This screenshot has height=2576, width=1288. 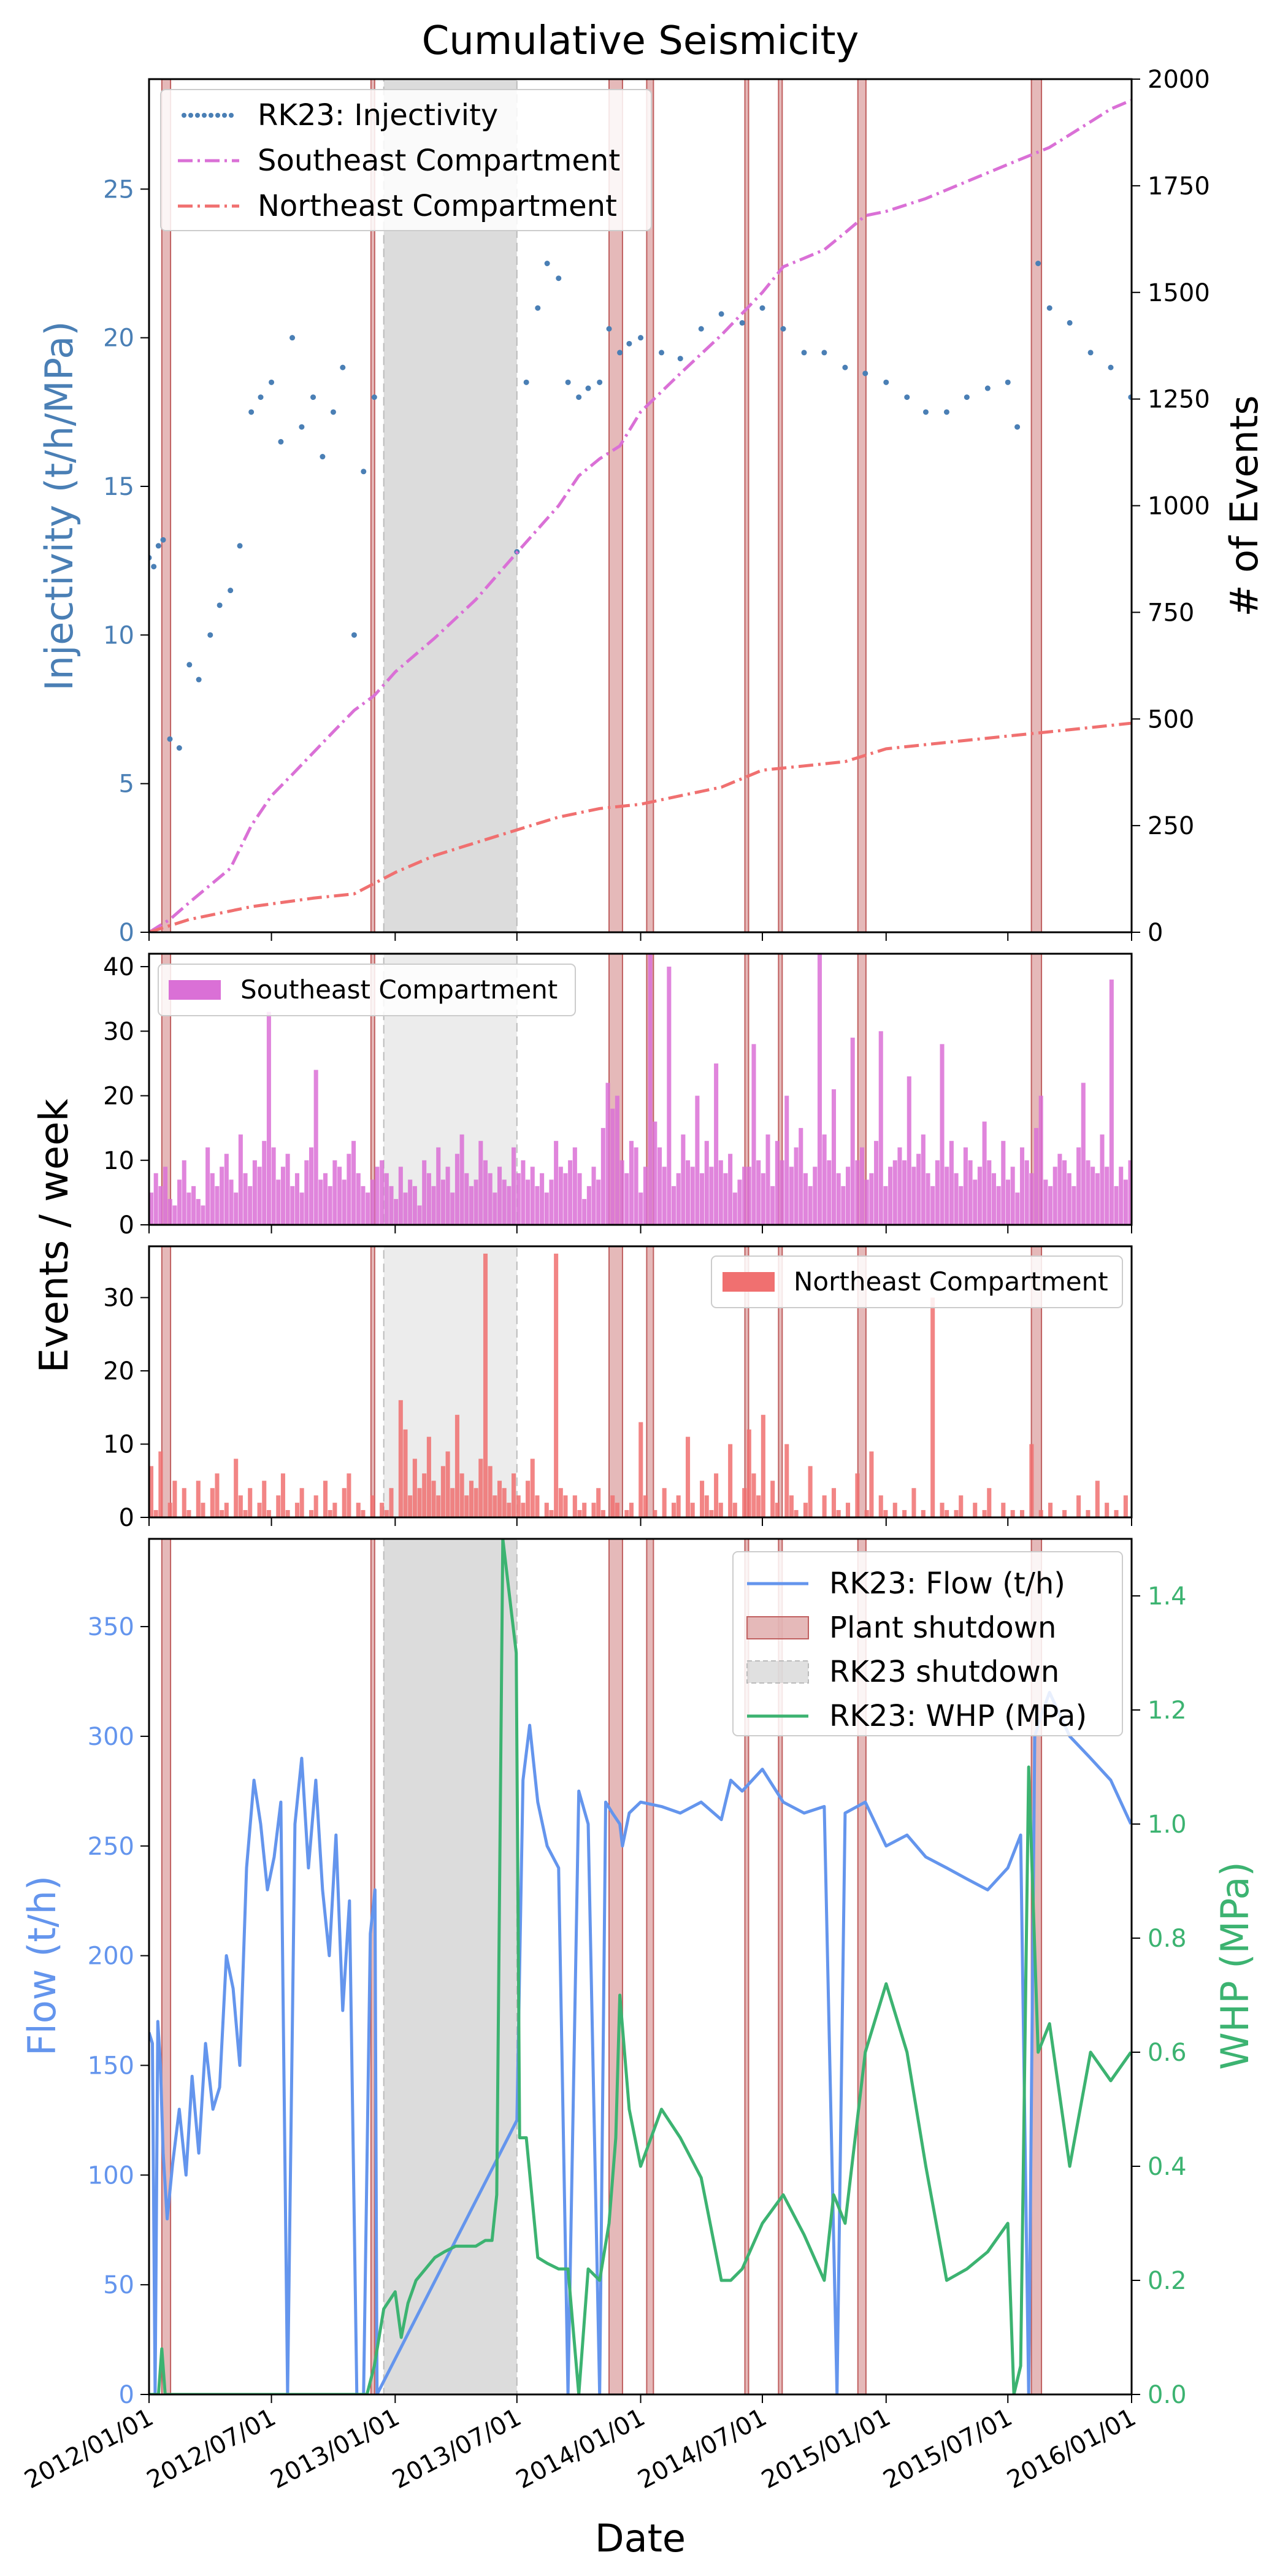 What do you see at coordinates (111, 1847) in the screenshot?
I see `y-tick-label: 250` at bounding box center [111, 1847].